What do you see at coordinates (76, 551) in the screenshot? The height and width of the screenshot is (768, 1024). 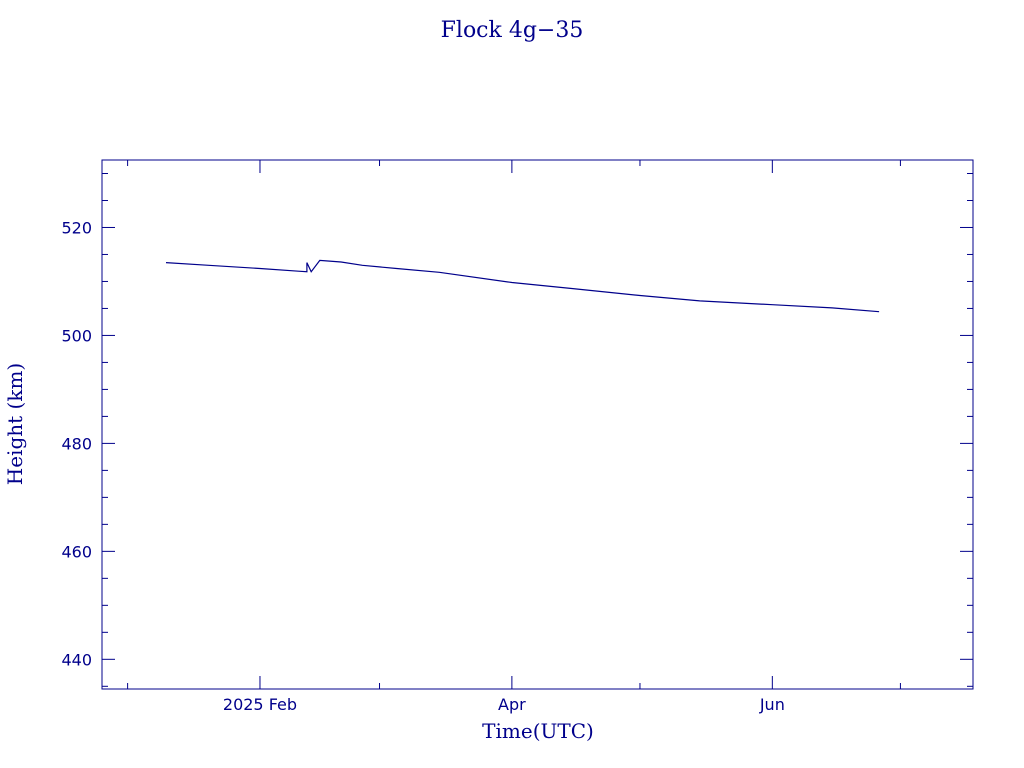 I see `y-tick-label: 460` at bounding box center [76, 551].